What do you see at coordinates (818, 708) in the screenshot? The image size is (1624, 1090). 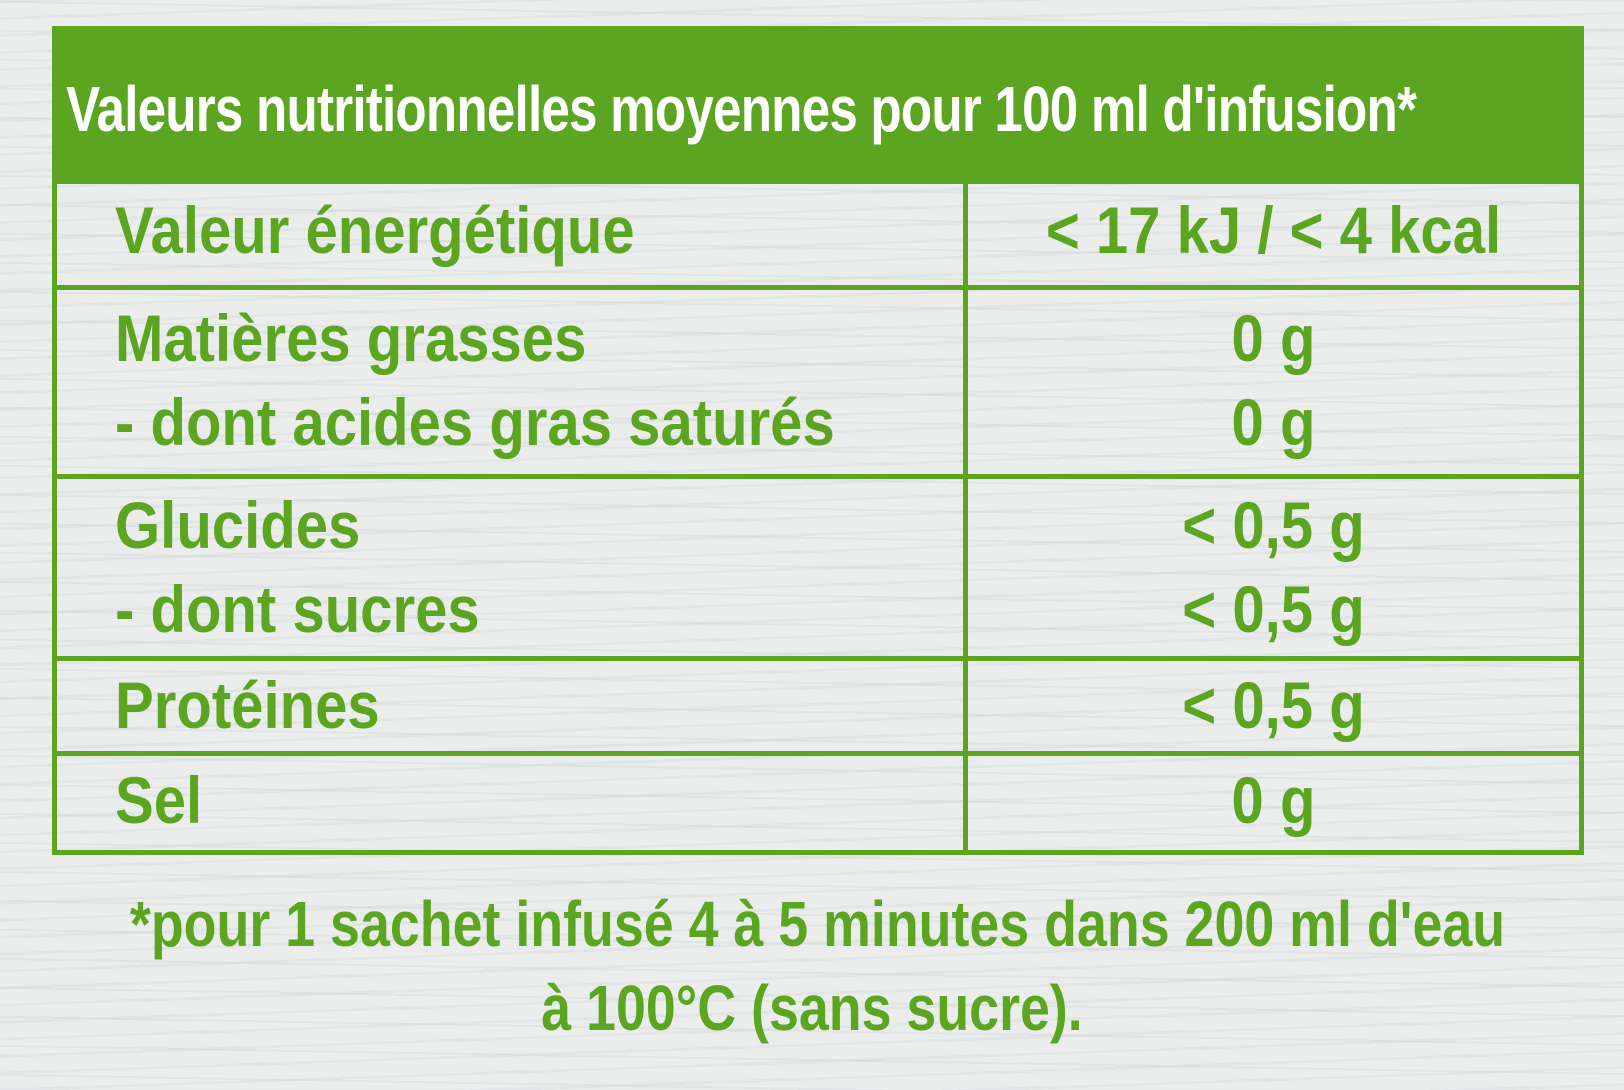 I see `table-row-protein: Protéines < 0,5 g` at bounding box center [818, 708].